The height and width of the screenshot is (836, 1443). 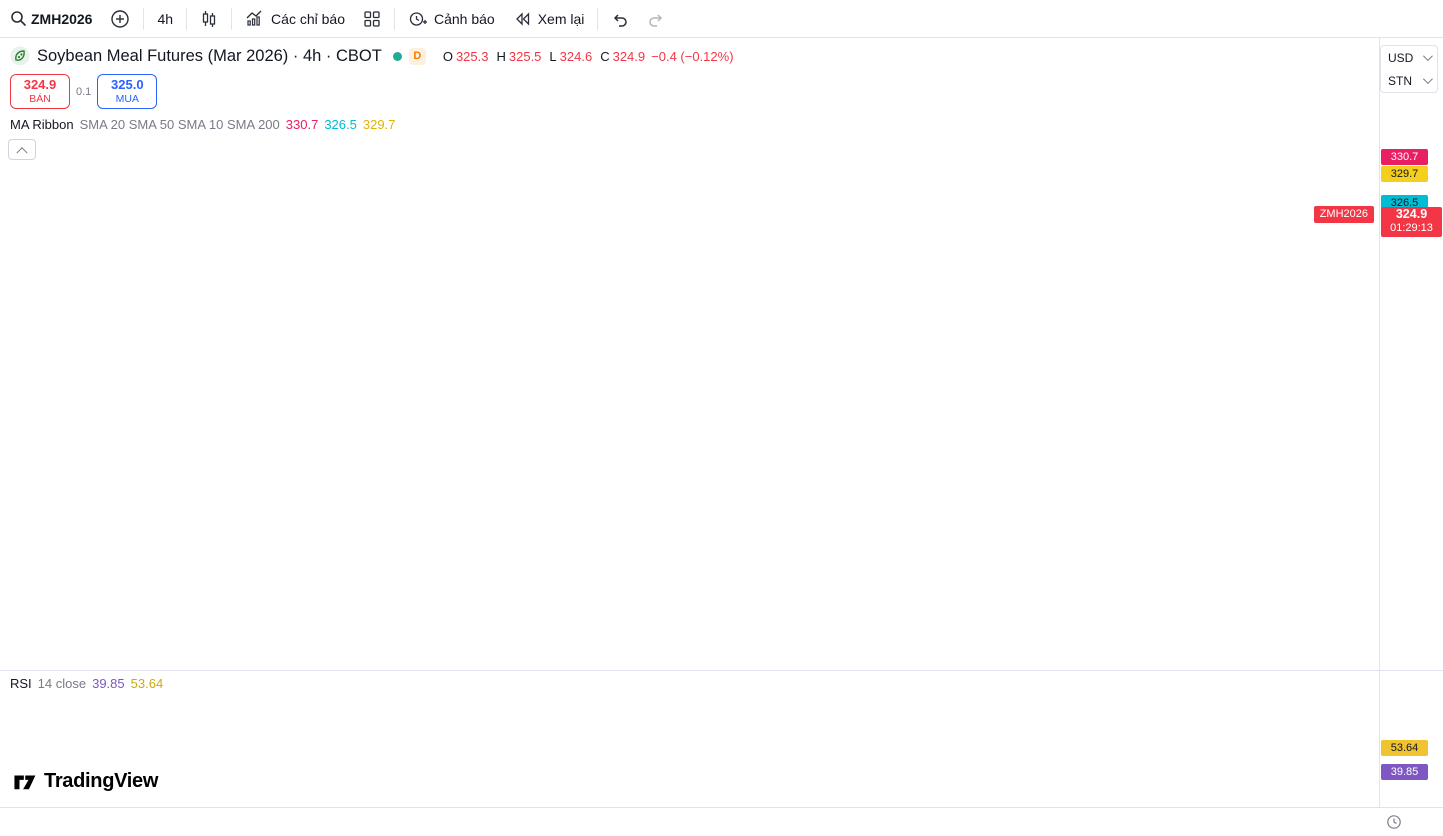 What do you see at coordinates (721, 821) in the screenshot?
I see `time-axis` at bounding box center [721, 821].